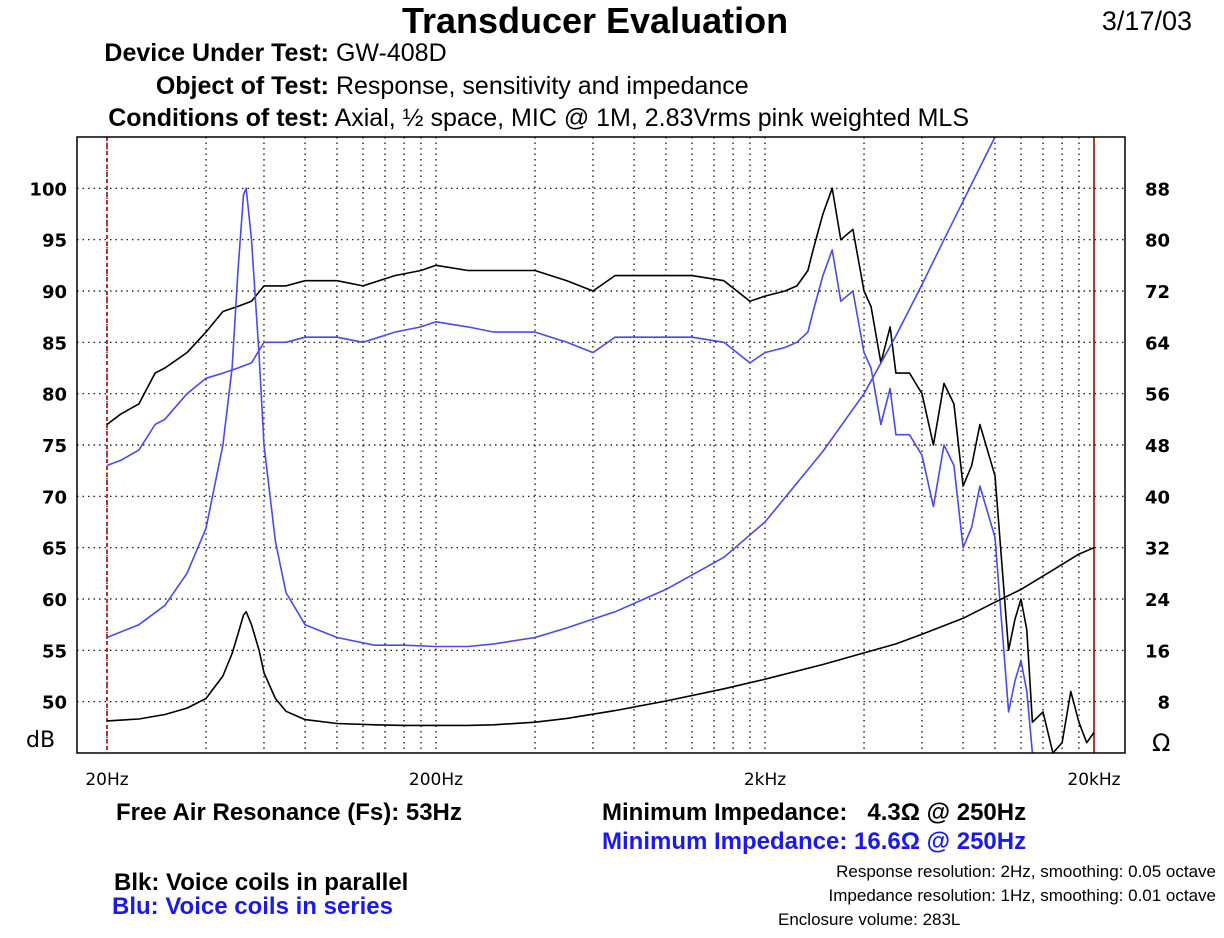 This screenshot has height=938, width=1224. I want to click on device-row: Device Under Test: GW-408D, so click(223, 53).